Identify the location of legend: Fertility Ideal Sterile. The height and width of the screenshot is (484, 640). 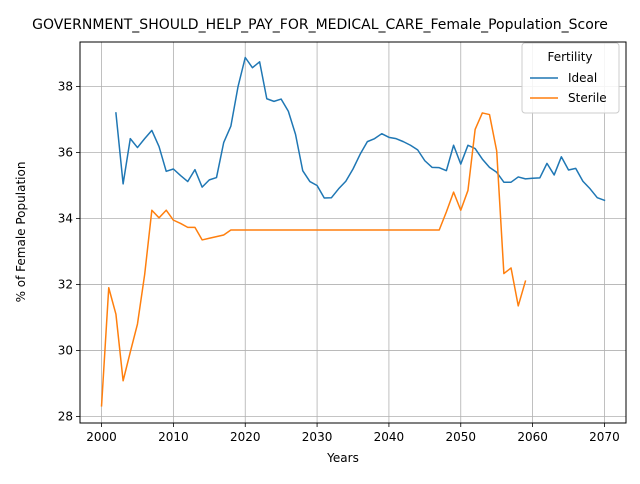
(570, 78).